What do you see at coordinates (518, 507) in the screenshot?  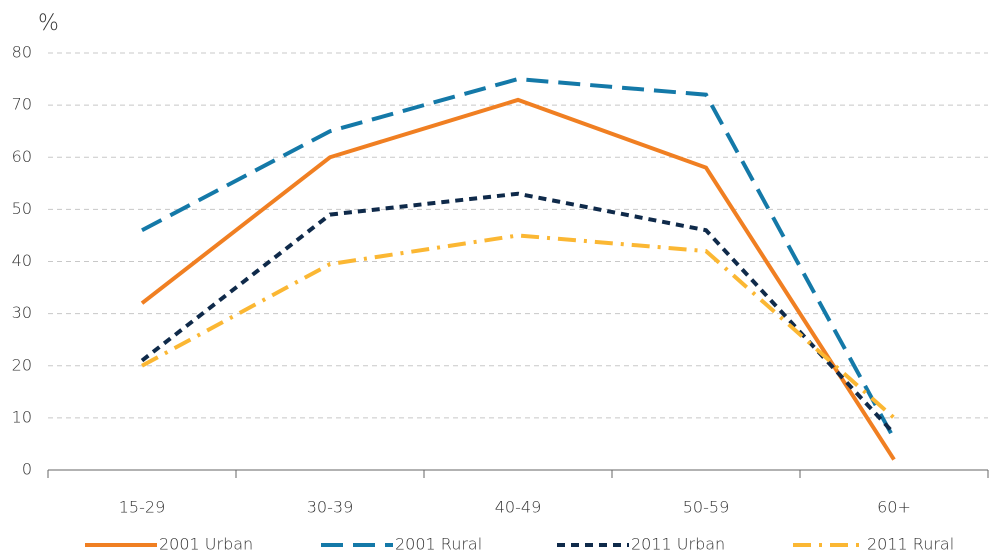 I see `x-tick-label: 40-49` at bounding box center [518, 507].